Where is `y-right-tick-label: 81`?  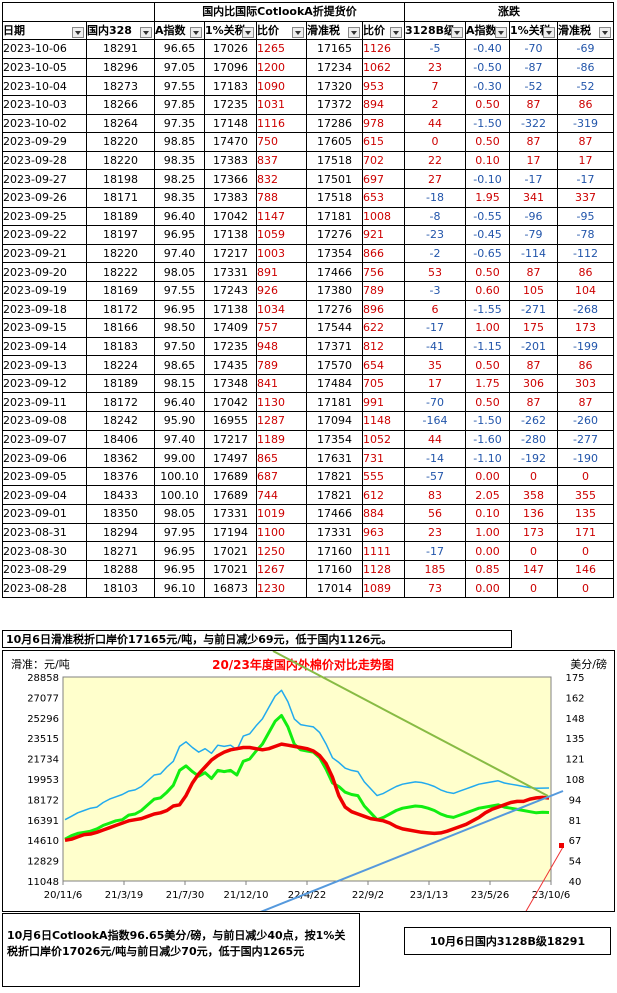
y-right-tick-label: 81 is located at coordinates (575, 821).